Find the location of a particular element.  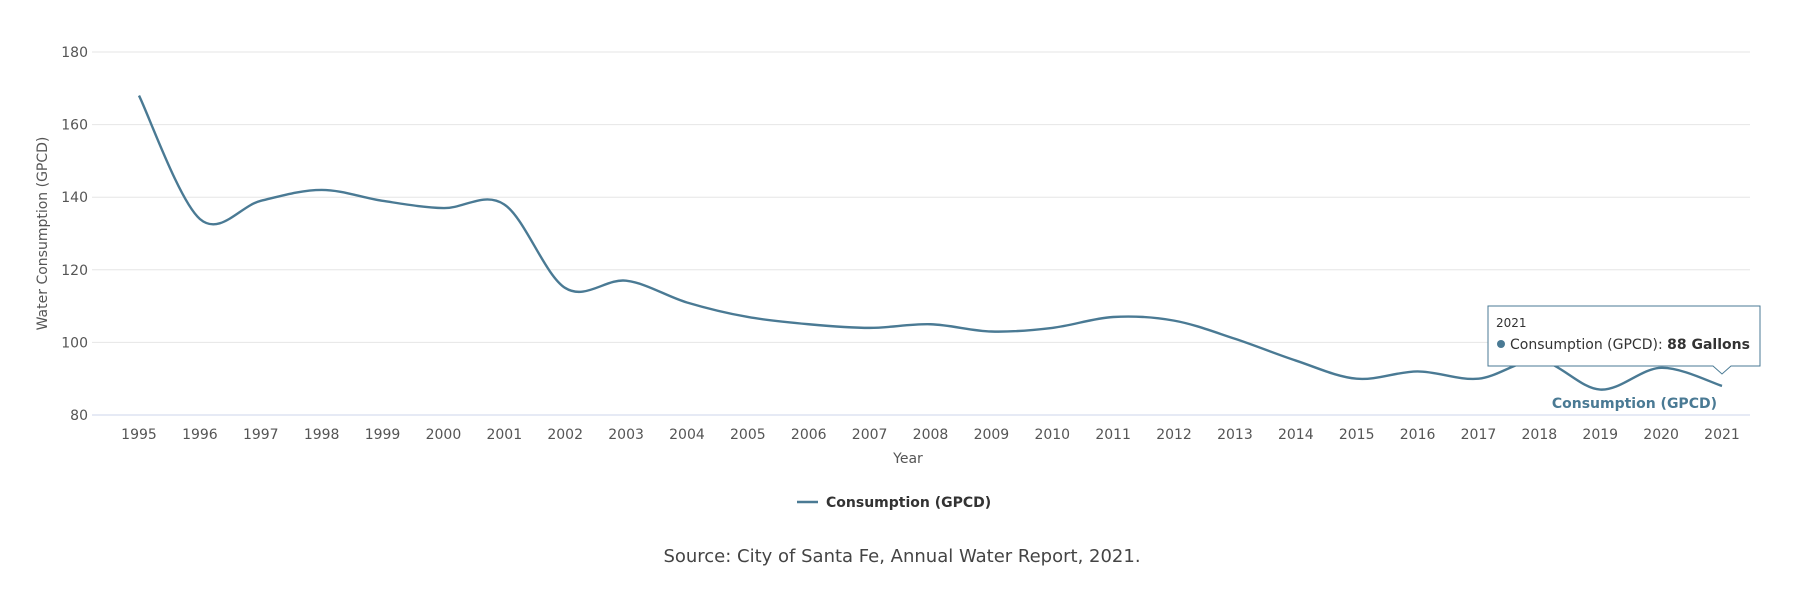

x-tick-label: 2014 is located at coordinates (1296, 435).